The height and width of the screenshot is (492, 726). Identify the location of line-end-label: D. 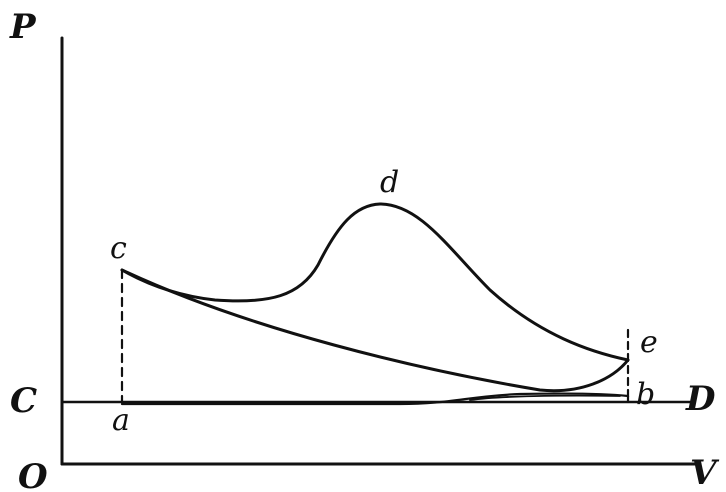
(700, 399).